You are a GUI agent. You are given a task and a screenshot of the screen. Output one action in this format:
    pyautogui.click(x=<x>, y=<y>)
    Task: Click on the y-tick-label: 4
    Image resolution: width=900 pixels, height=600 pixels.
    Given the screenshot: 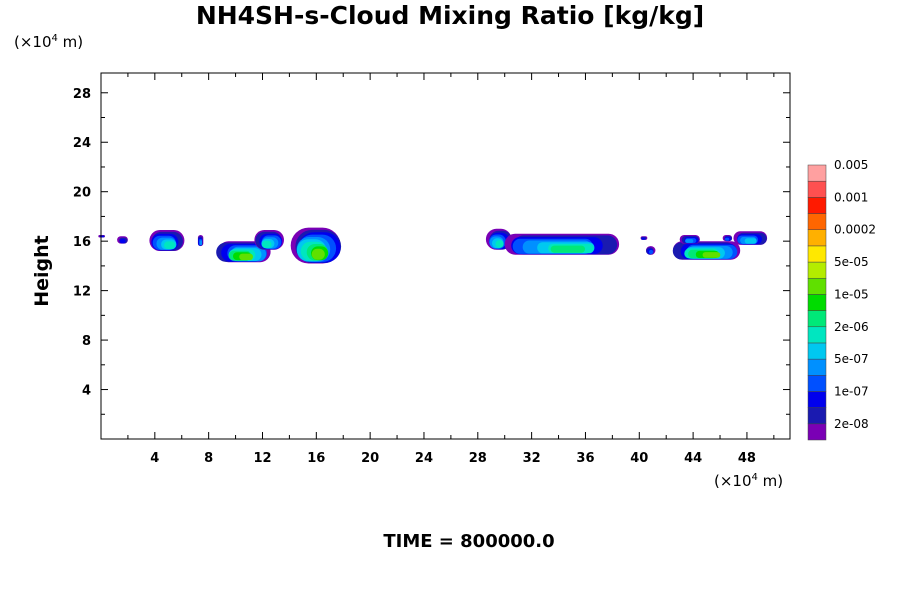 What is the action you would take?
    pyautogui.click(x=86, y=391)
    